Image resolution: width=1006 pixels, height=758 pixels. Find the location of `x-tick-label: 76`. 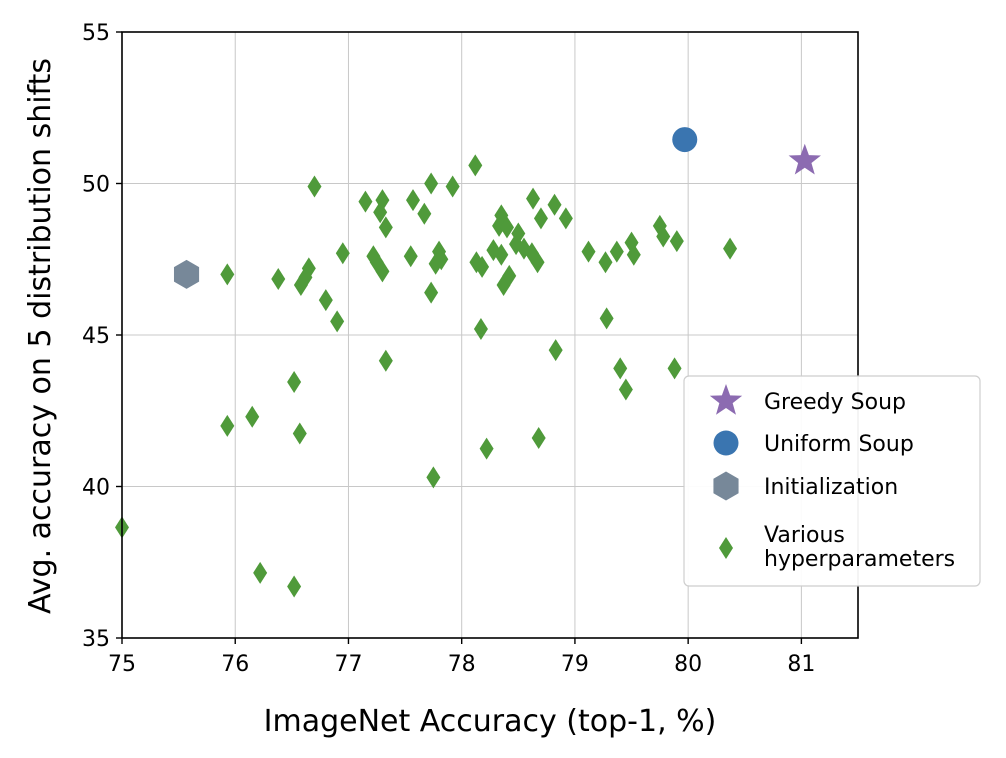

x-tick-label: 76 is located at coordinates (235, 664).